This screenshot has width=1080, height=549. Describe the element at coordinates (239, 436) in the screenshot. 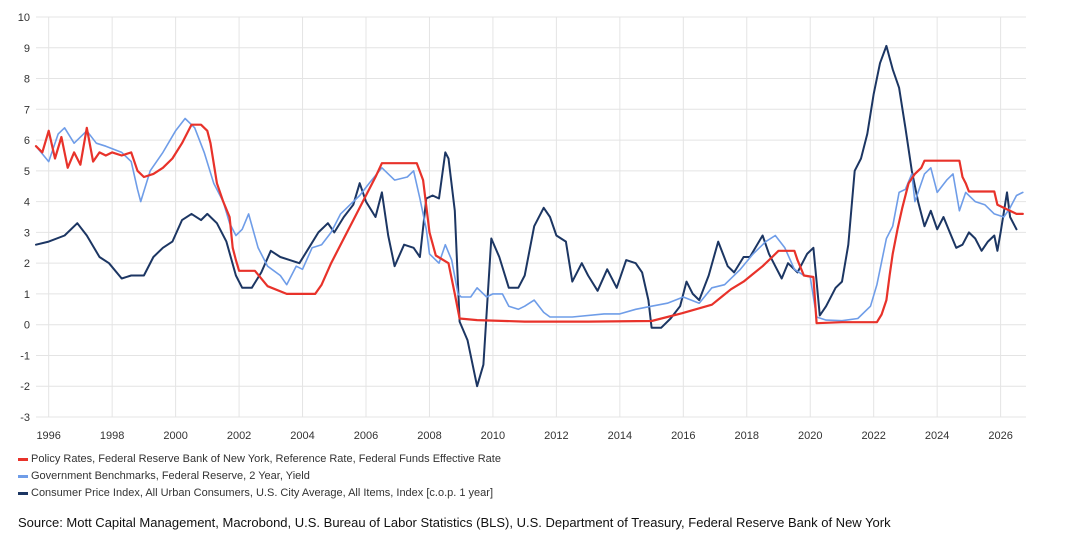

I see `x-tick-label: 2002` at that location.